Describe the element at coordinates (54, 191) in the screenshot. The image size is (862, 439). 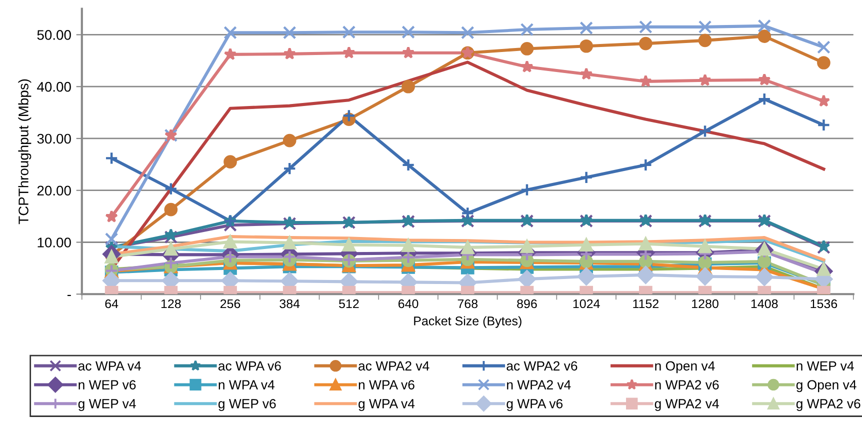
I see `y-tick-label: 20.00` at that location.